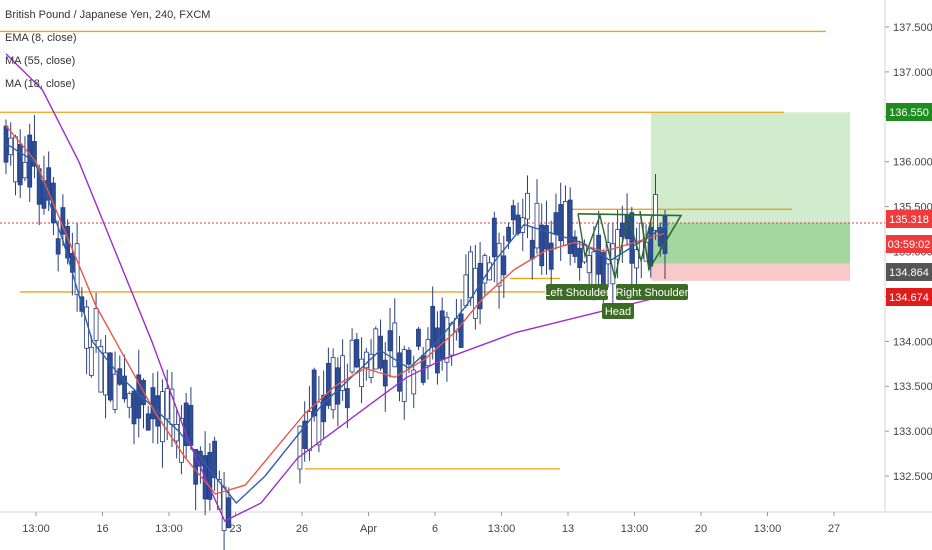 The image size is (932, 550). What do you see at coordinates (912, 163) in the screenshot?
I see `y-tick-label: 136.000` at bounding box center [912, 163].